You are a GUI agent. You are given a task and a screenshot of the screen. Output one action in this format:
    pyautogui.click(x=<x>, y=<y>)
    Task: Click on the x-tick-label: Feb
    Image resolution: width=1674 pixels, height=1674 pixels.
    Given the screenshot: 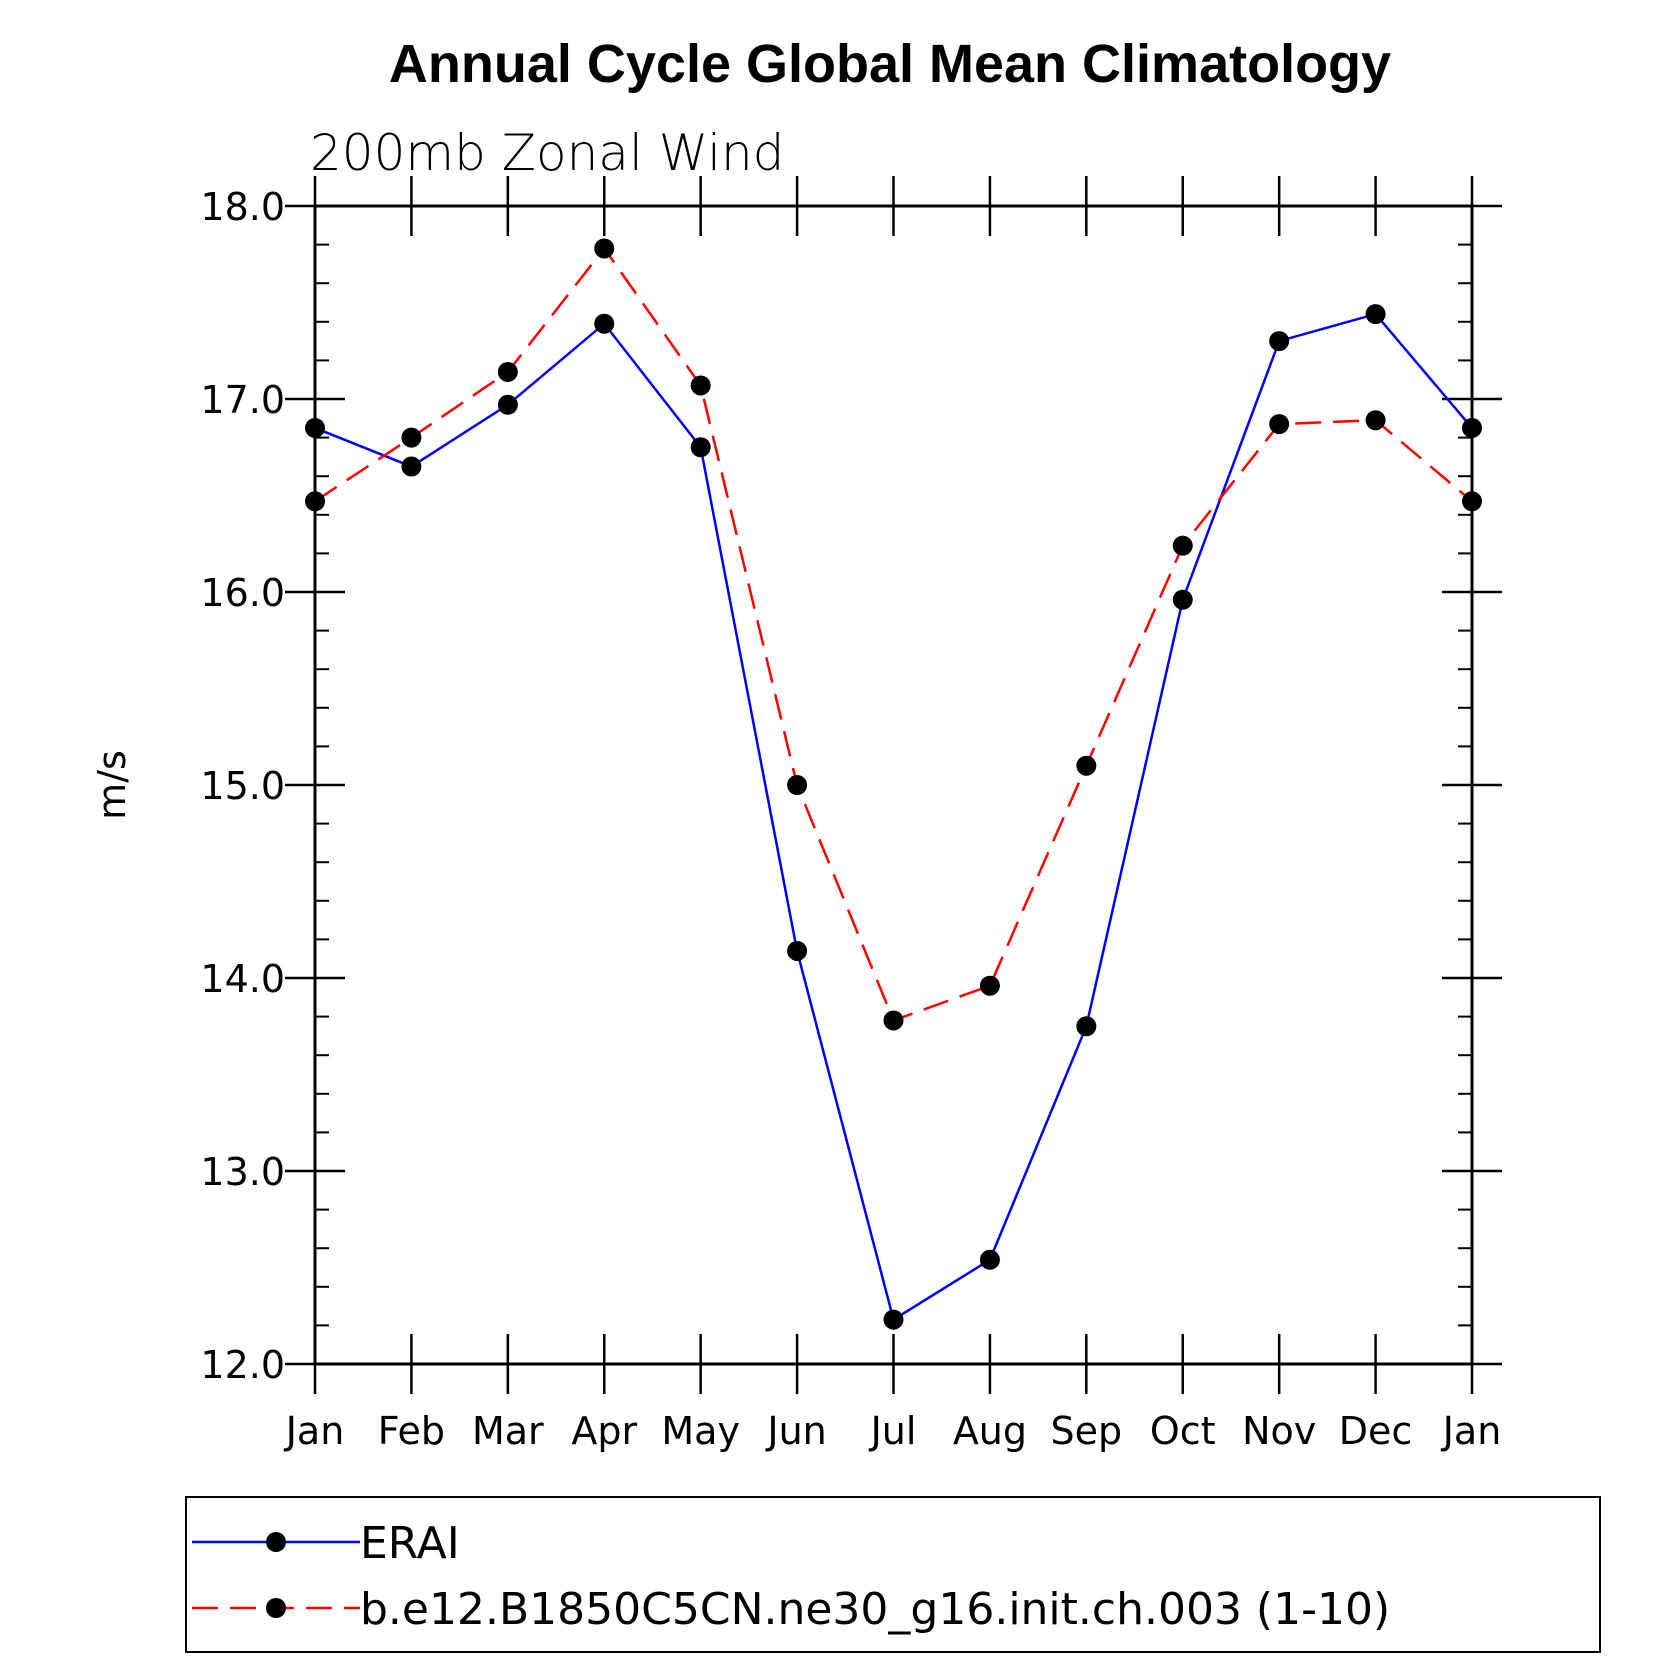 What is the action you would take?
    pyautogui.click(x=411, y=1431)
    